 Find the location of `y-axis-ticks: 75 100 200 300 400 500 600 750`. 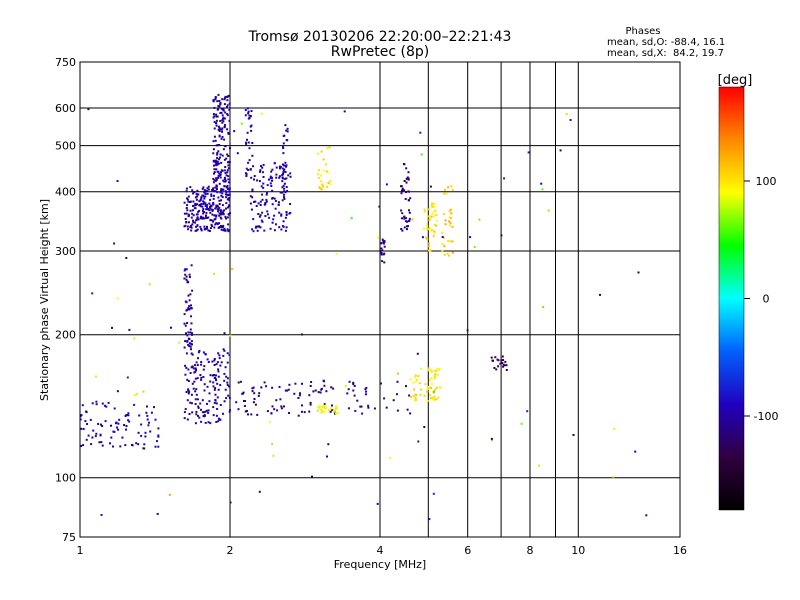

y-axis-ticks: 75 100 200 300 400 500 600 750 is located at coordinates (65, 300).